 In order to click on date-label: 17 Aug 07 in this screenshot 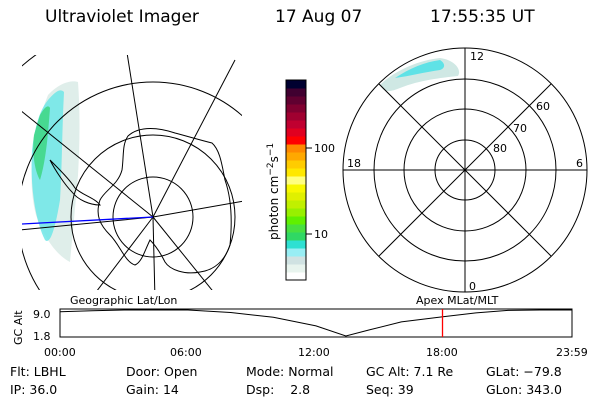, I will do `click(319, 17)`.